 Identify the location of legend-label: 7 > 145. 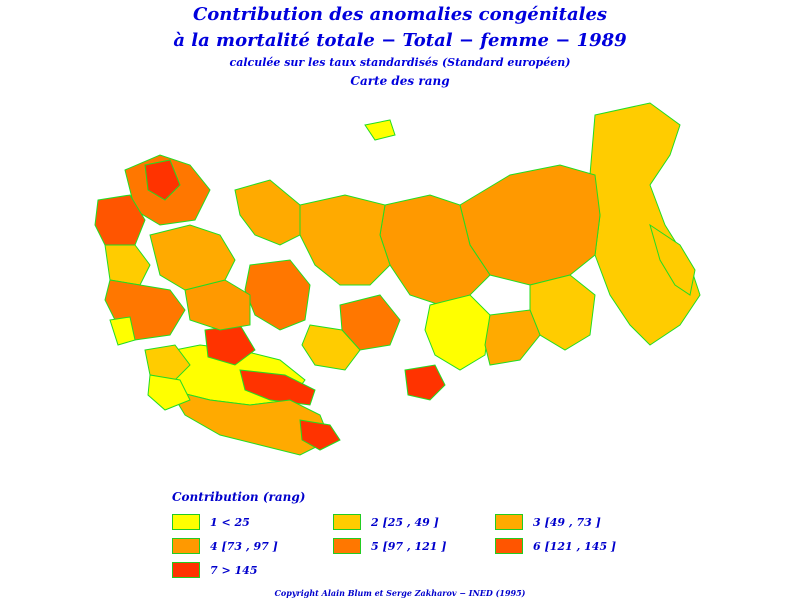
(234, 570).